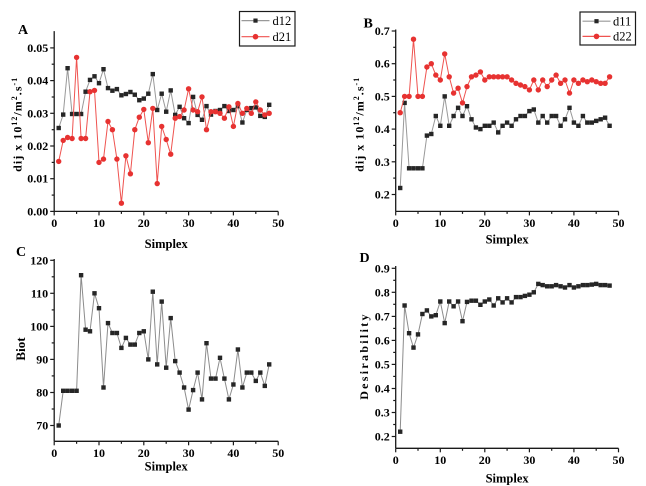  I want to click on svg-text: 100, so click(39, 326).